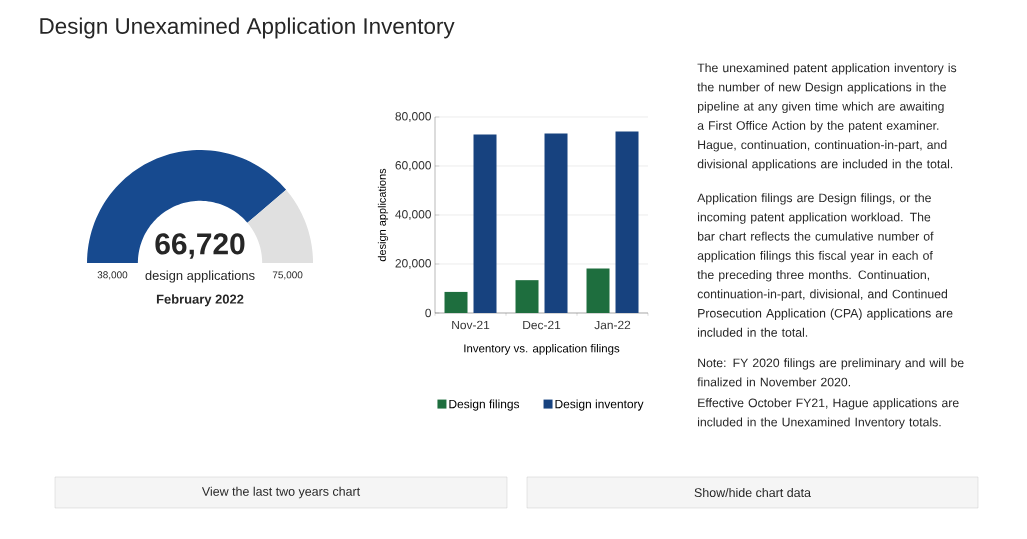  Describe the element at coordinates (112, 275) in the screenshot. I see `text: 38,000` at that location.